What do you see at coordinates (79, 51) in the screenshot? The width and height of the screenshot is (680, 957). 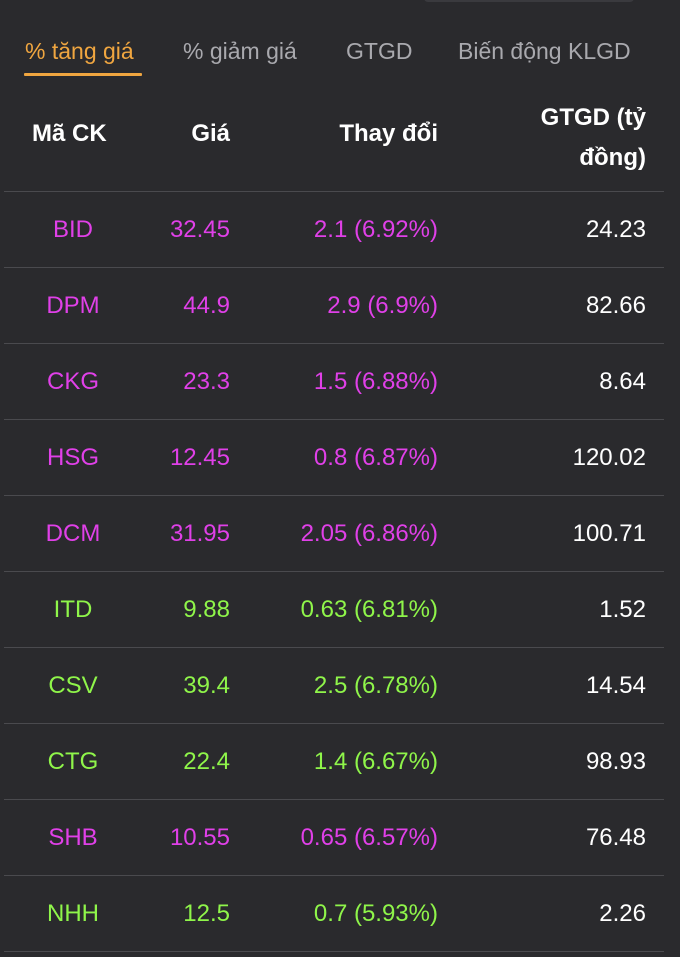 I see `tab-percent-increase: % tăng giá` at bounding box center [79, 51].